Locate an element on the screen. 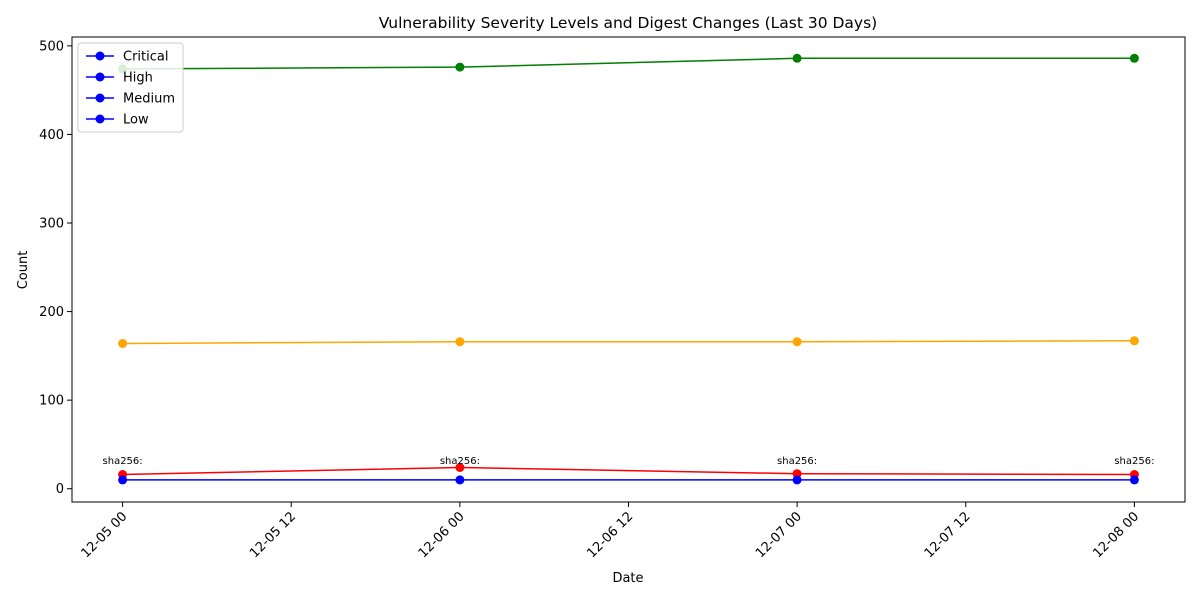 The image size is (1200, 600). legend-label-high: High is located at coordinates (138, 78).